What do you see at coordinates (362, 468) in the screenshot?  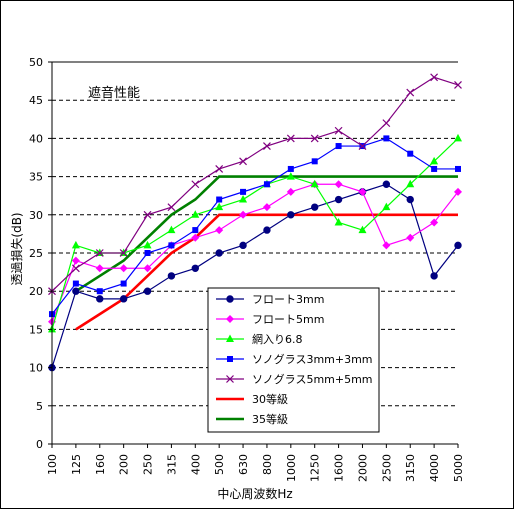 I see `x-tick-label: 2000` at bounding box center [362, 468].